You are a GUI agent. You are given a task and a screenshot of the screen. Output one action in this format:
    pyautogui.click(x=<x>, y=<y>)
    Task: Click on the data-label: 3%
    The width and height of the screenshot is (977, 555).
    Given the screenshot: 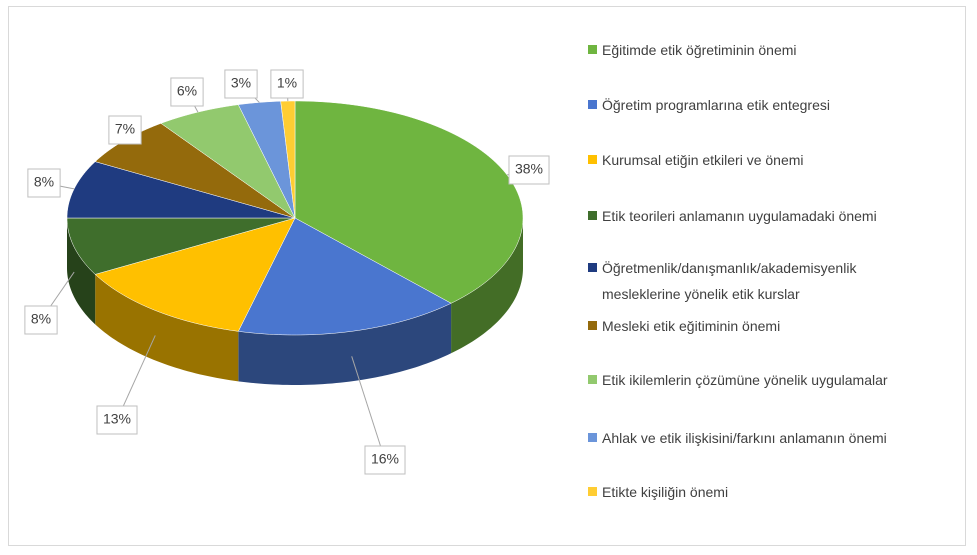 What is the action you would take?
    pyautogui.click(x=241, y=83)
    